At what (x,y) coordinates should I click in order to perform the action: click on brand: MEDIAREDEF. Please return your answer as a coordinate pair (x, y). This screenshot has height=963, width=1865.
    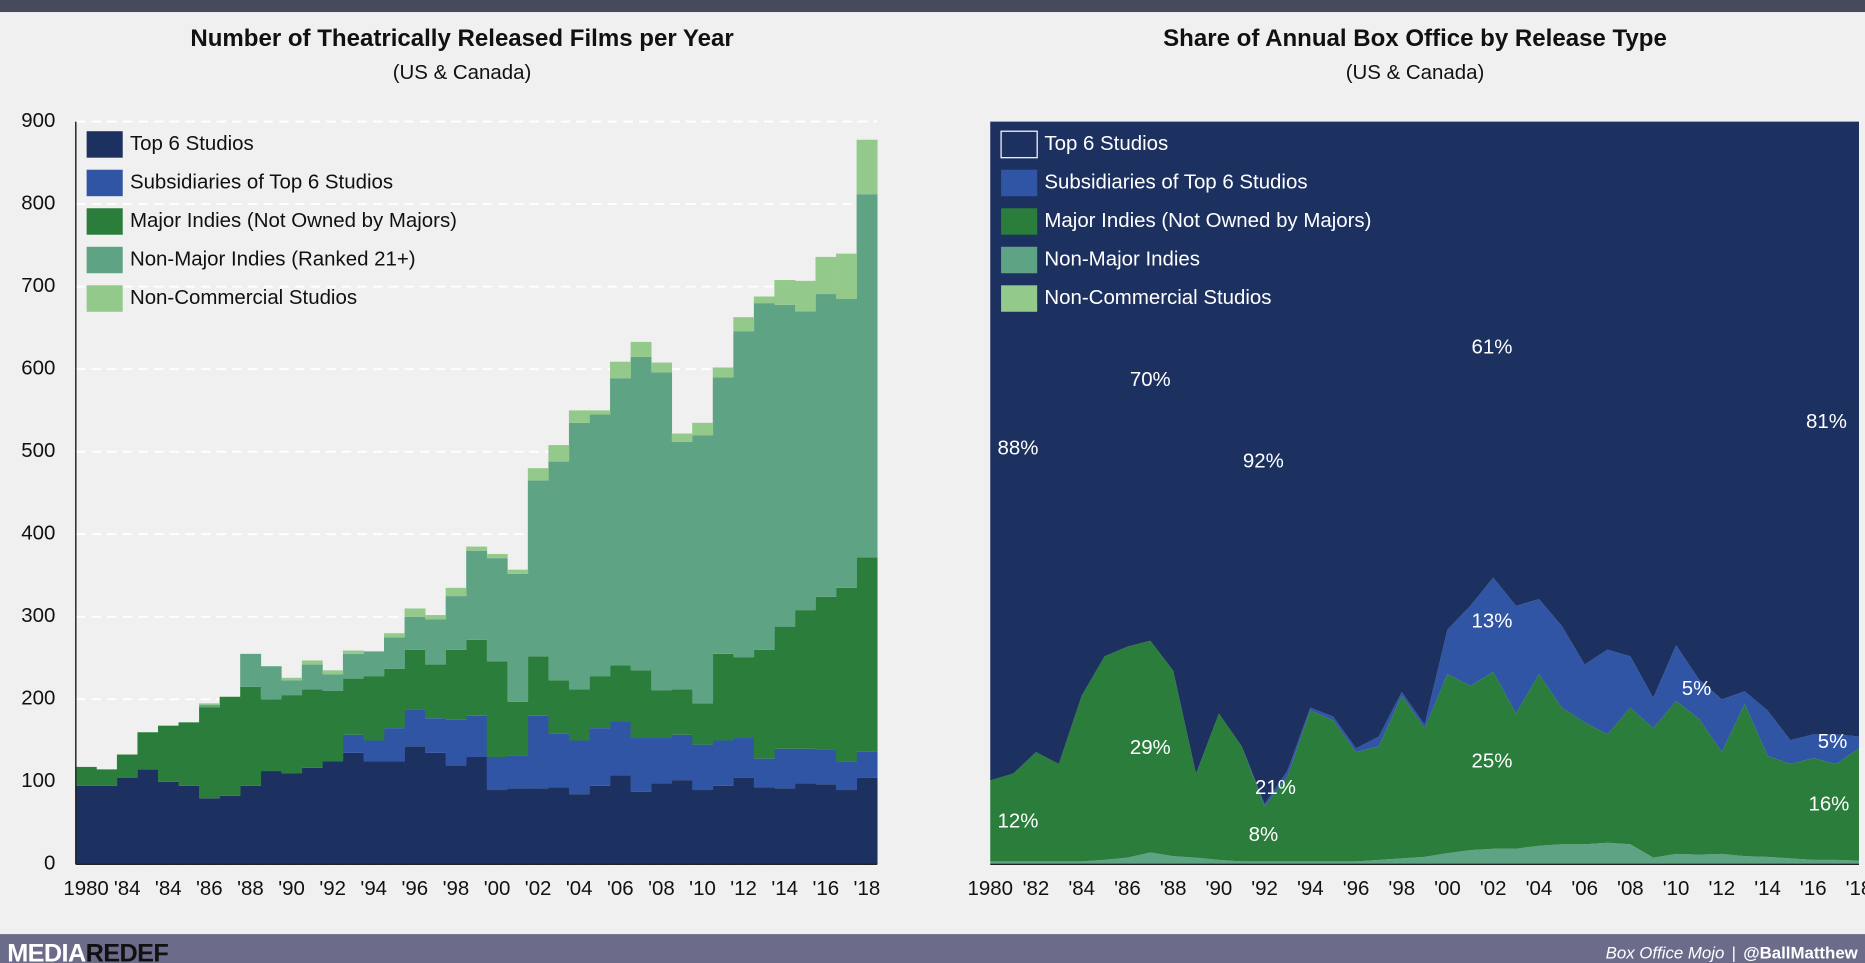
    Looking at the image, I should click on (87, 951).